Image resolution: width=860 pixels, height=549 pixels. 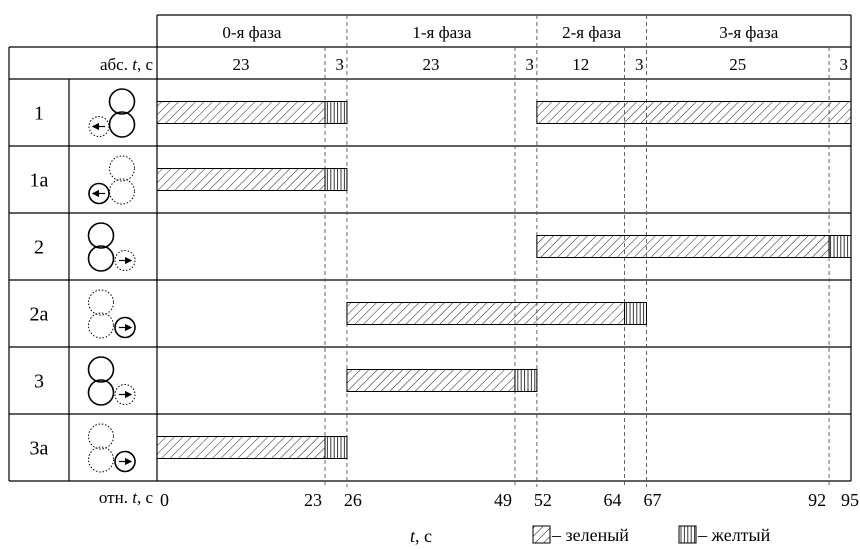 What do you see at coordinates (126, 497) in the screenshot?
I see `rel-time-label: отн. t, с` at bounding box center [126, 497].